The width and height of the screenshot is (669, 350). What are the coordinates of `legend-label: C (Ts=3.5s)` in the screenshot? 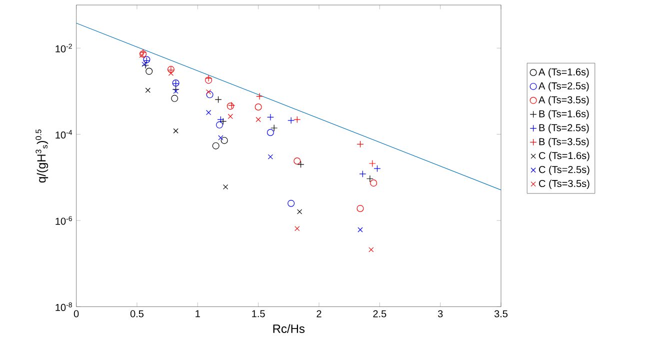 It's located at (564, 185).